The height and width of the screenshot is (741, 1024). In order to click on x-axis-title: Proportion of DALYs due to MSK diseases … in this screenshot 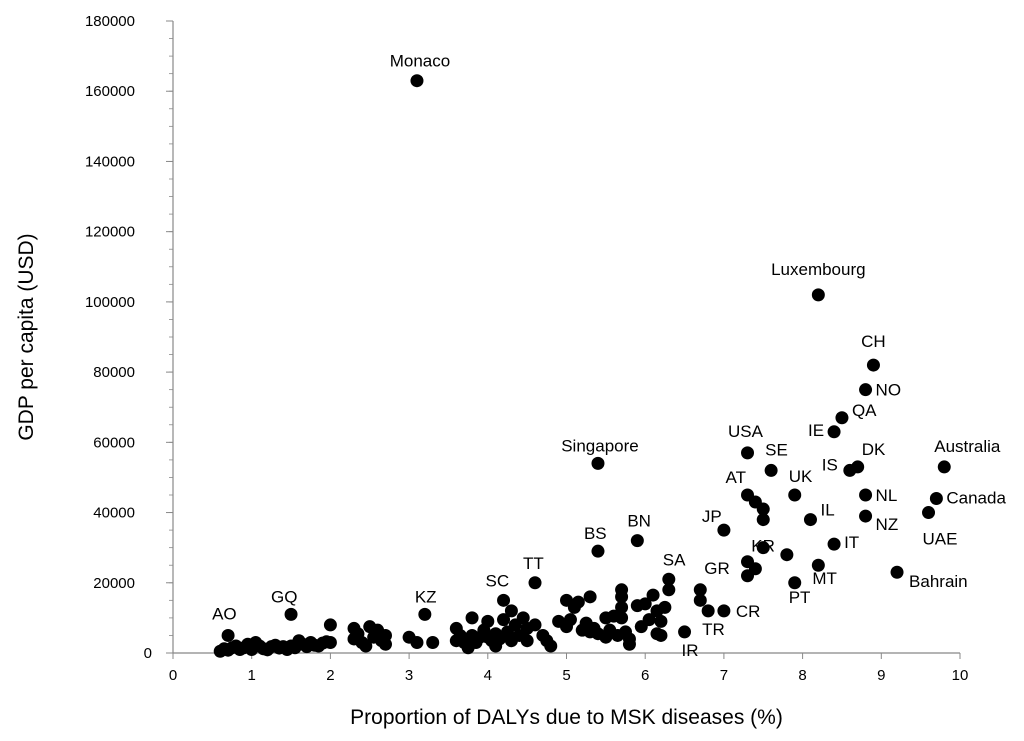, I will do `click(566, 717)`.